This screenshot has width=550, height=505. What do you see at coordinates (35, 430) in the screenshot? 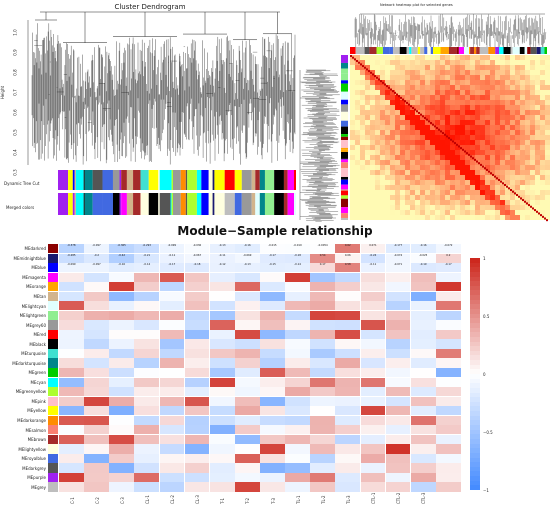
I see `module-label: MEsalmon` at bounding box center [35, 430].